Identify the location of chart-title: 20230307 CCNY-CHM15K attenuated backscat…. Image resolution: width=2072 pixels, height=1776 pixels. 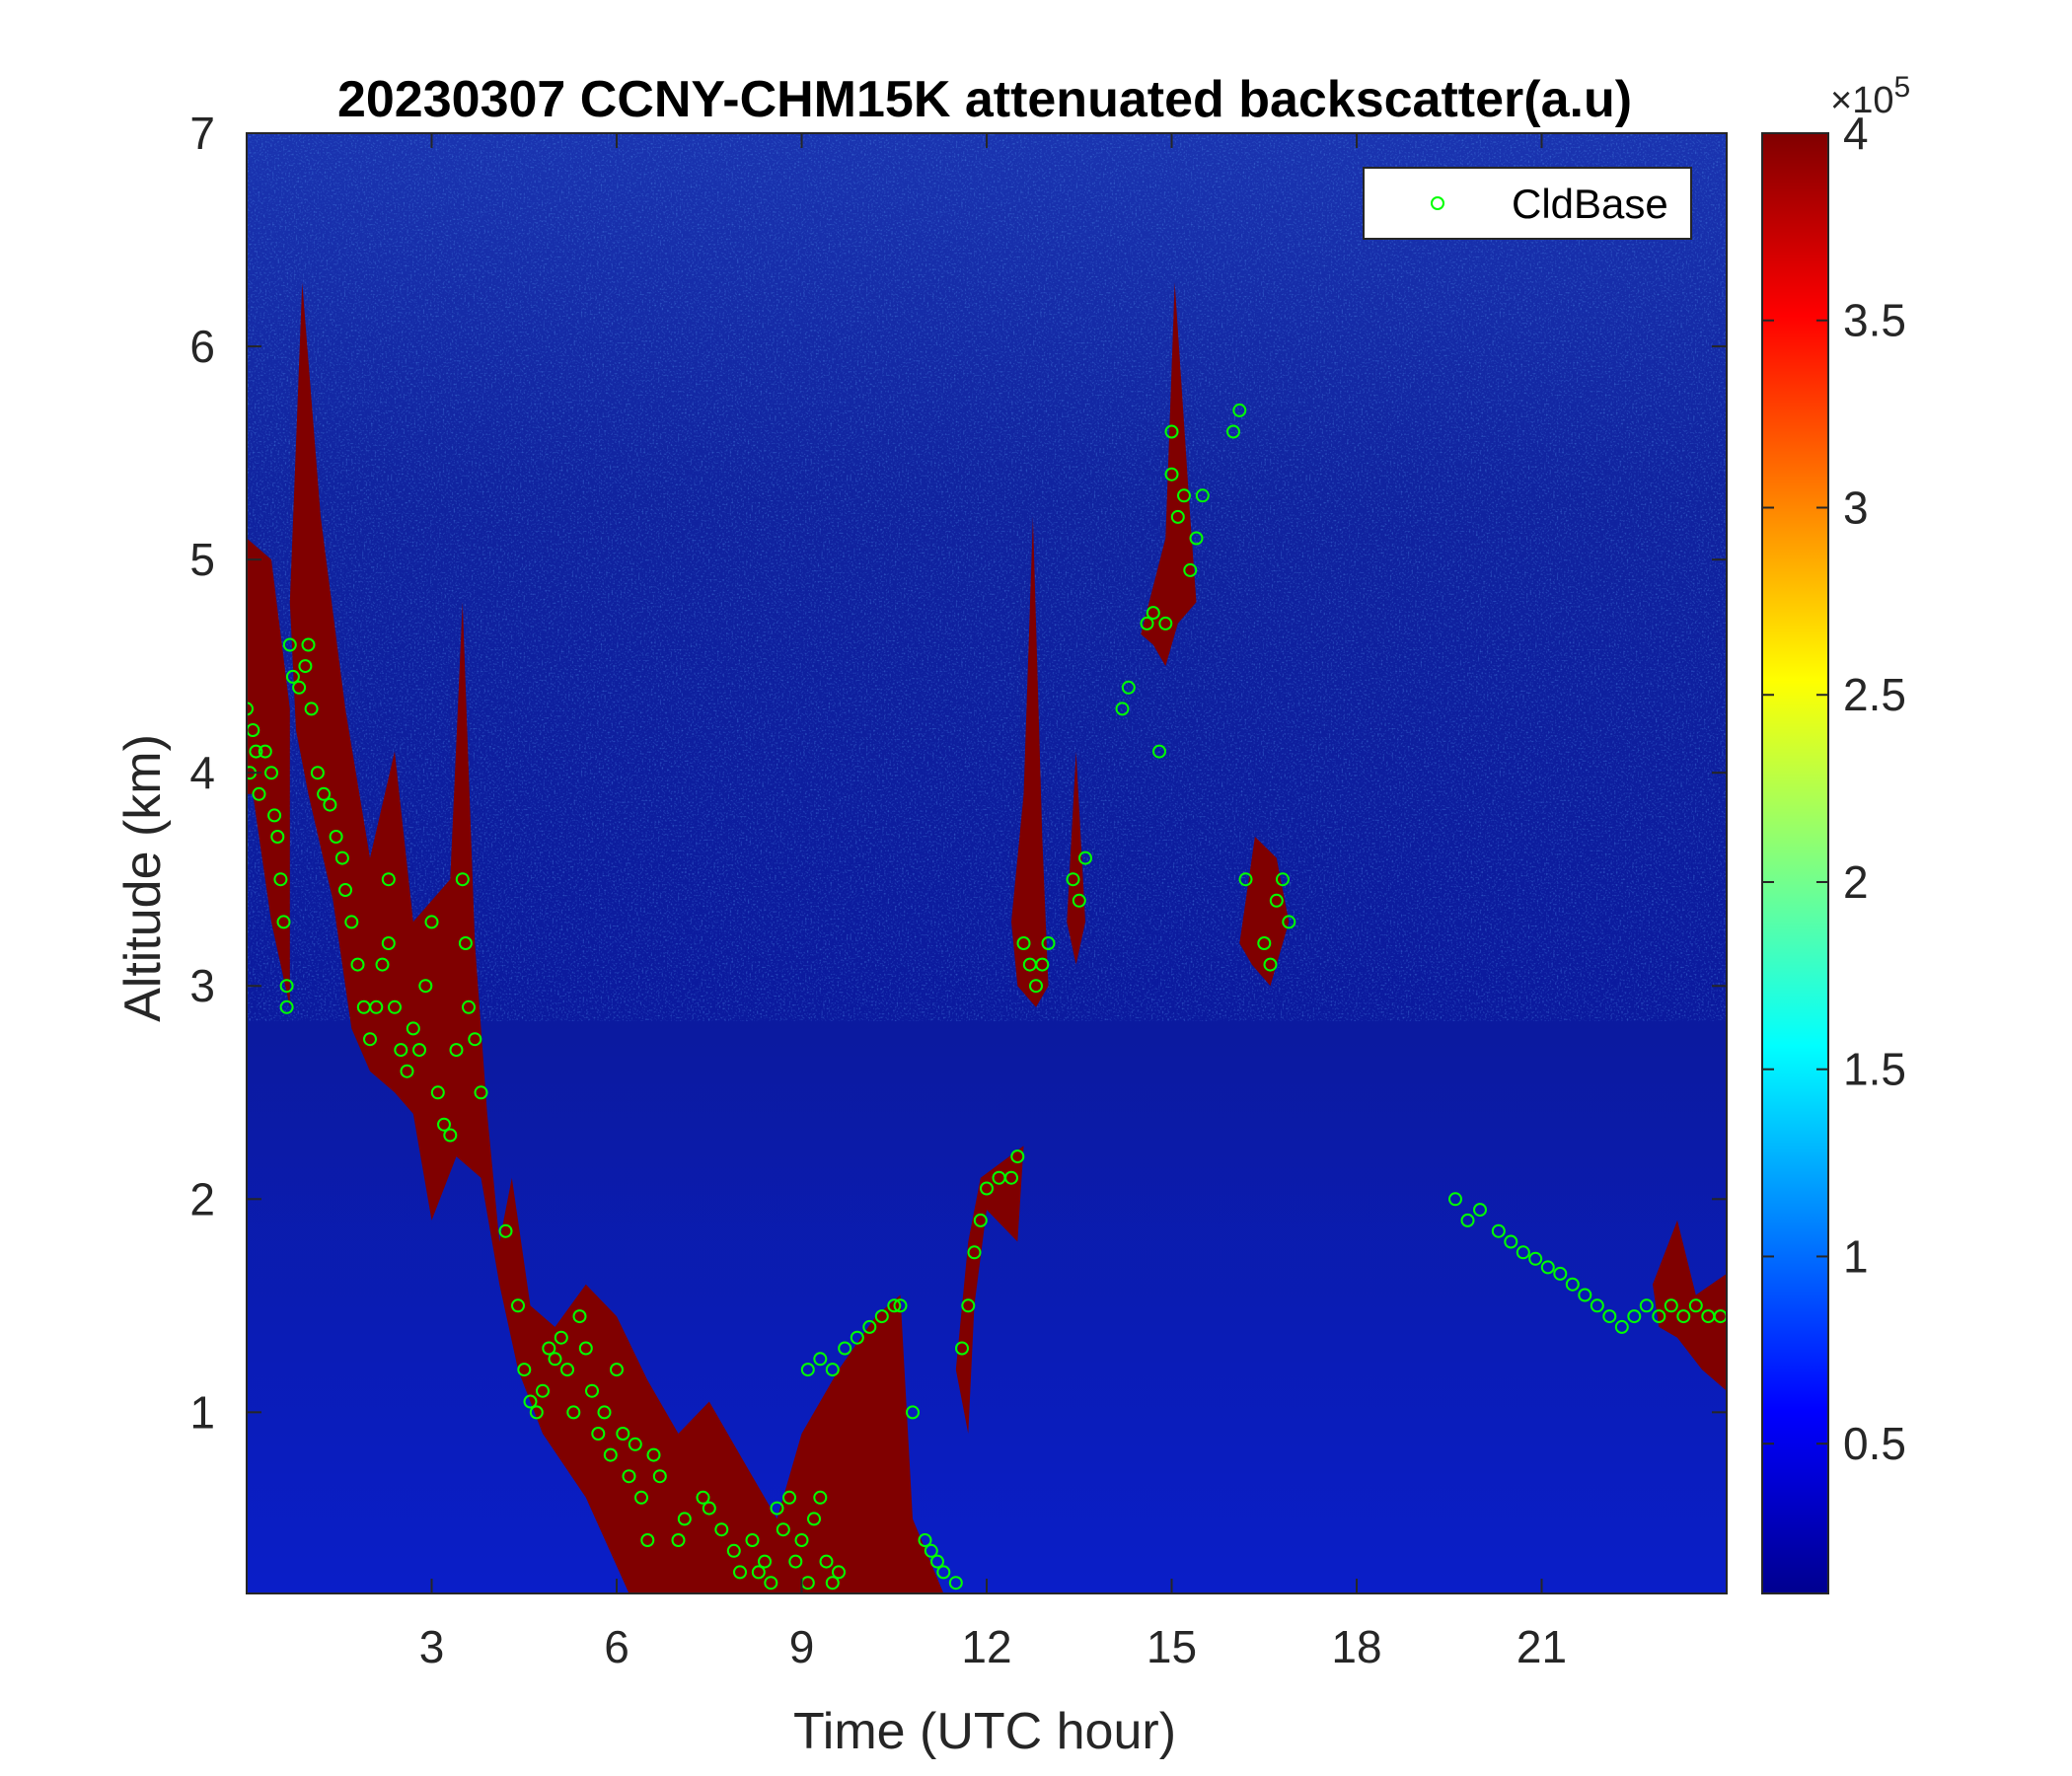
(985, 99).